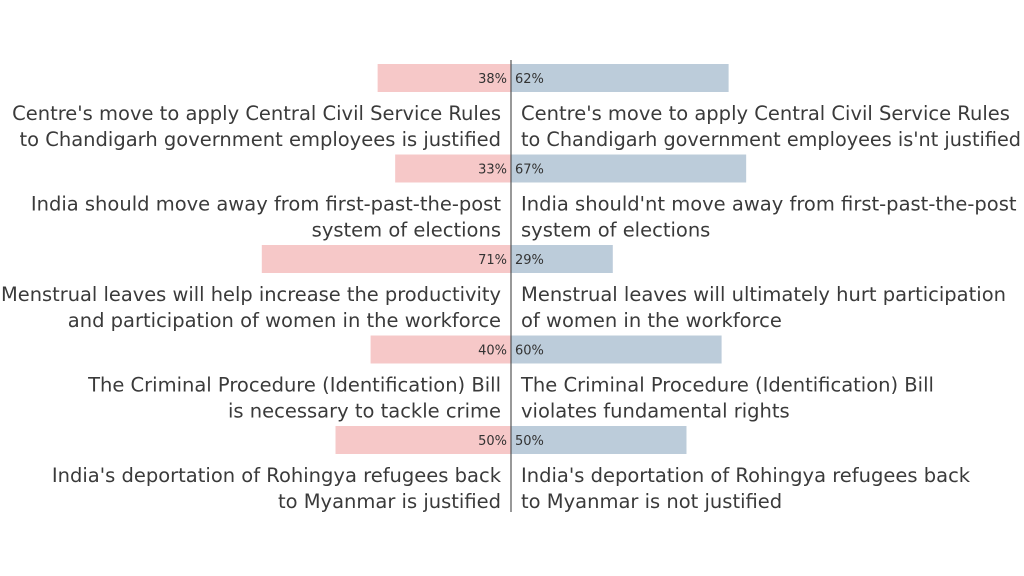  I want to click on statement-right: of women in the workforce, so click(651, 320).